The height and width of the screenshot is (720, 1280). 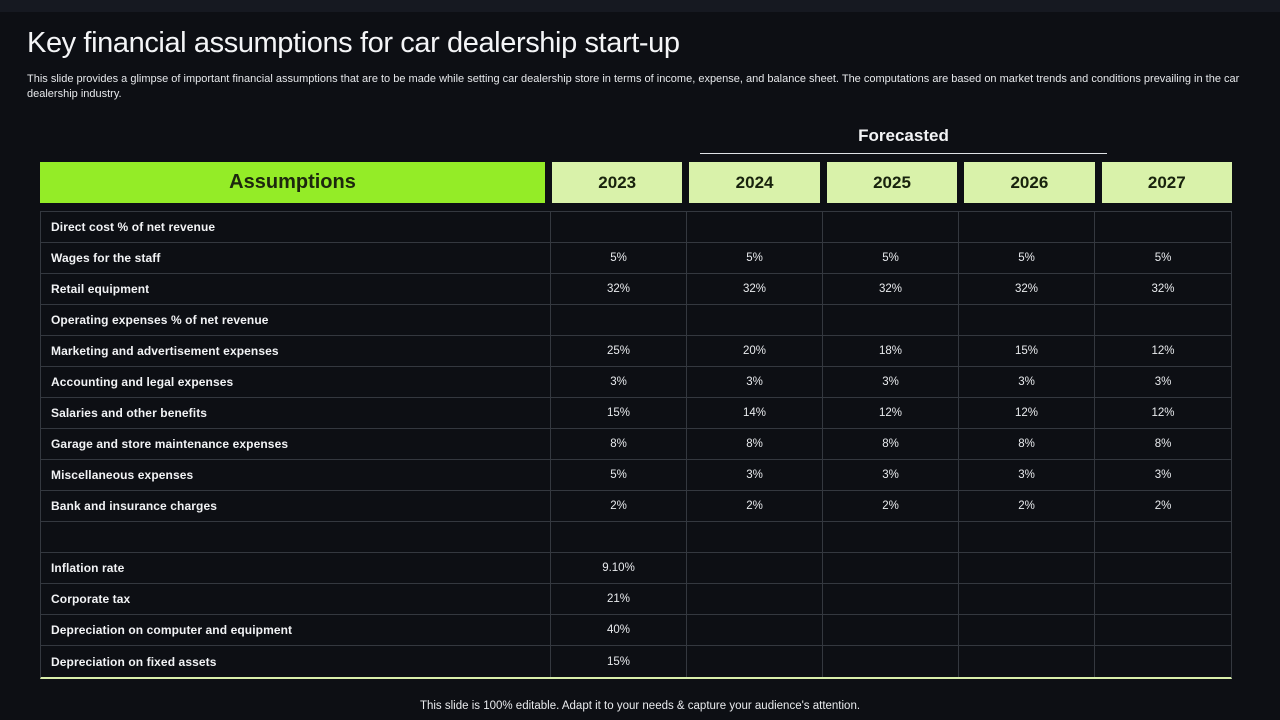 What do you see at coordinates (903, 153) in the screenshot?
I see `forecasted-underline` at bounding box center [903, 153].